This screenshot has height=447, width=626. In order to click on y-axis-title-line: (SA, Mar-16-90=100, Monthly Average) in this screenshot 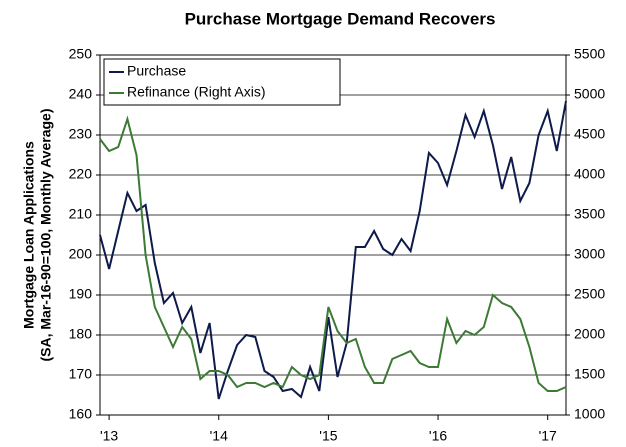, I will do `click(46, 235)`.